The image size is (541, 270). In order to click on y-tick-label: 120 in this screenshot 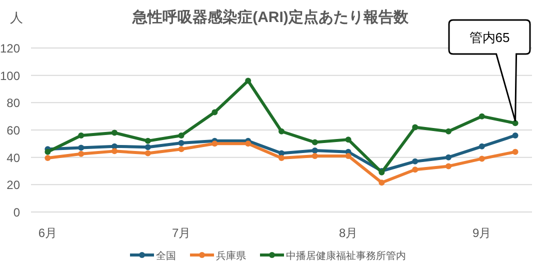, I will do `click(10, 49)`.